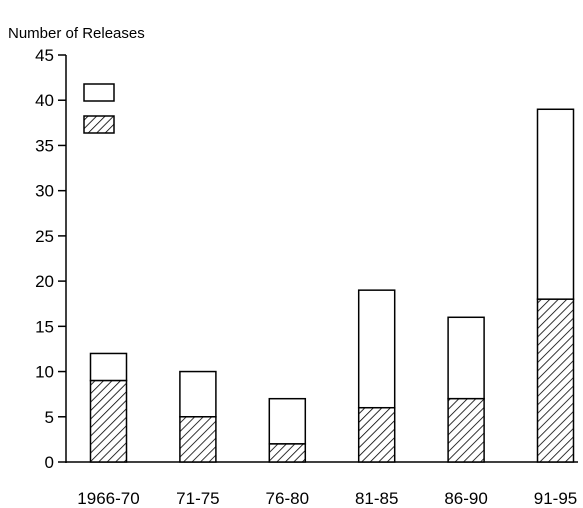  I want to click on x-tick-label: 76-80, so click(287, 498).